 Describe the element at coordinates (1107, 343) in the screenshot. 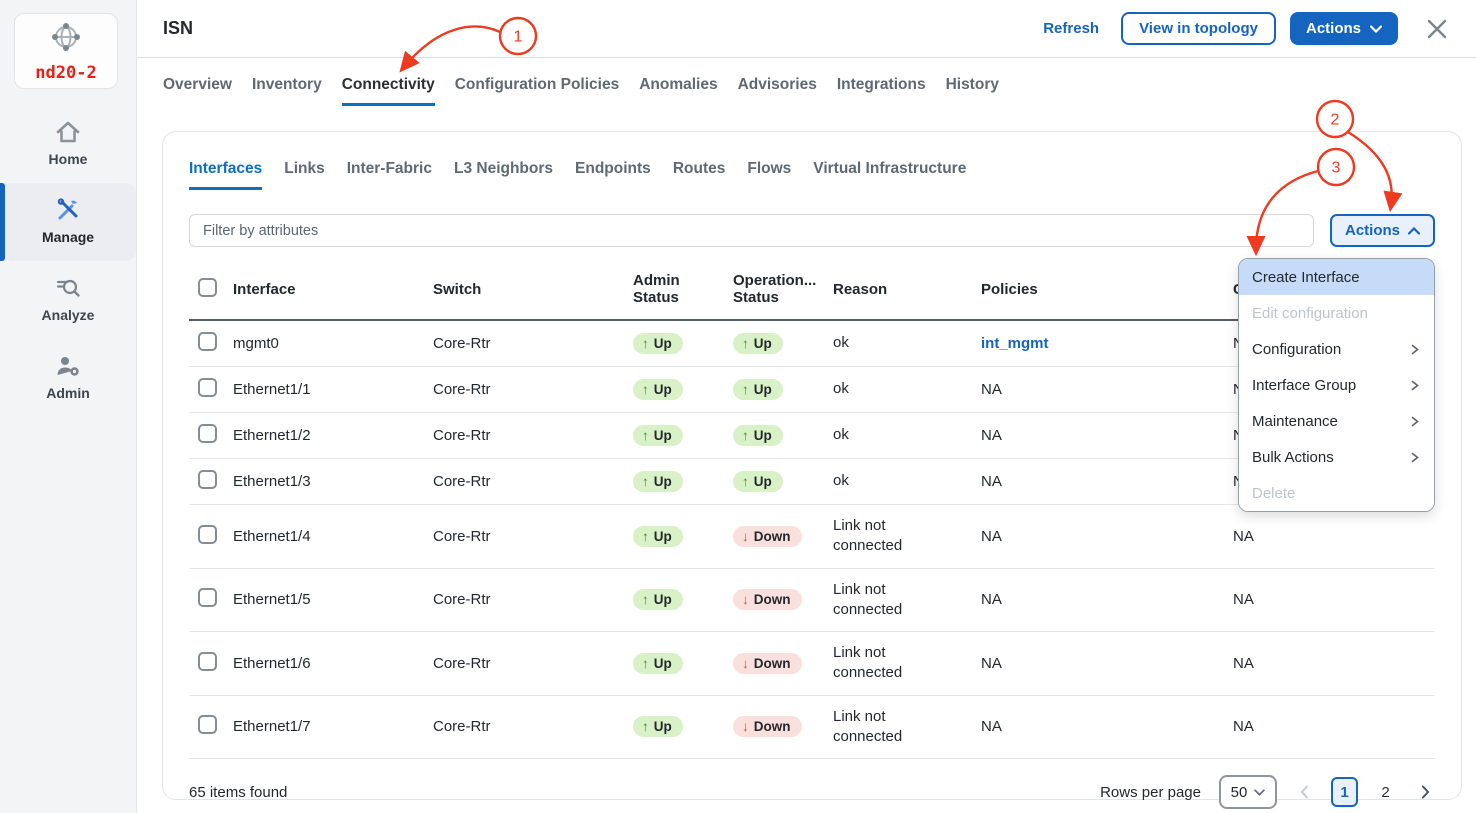

I see `policy-link: int_mgmt` at that location.